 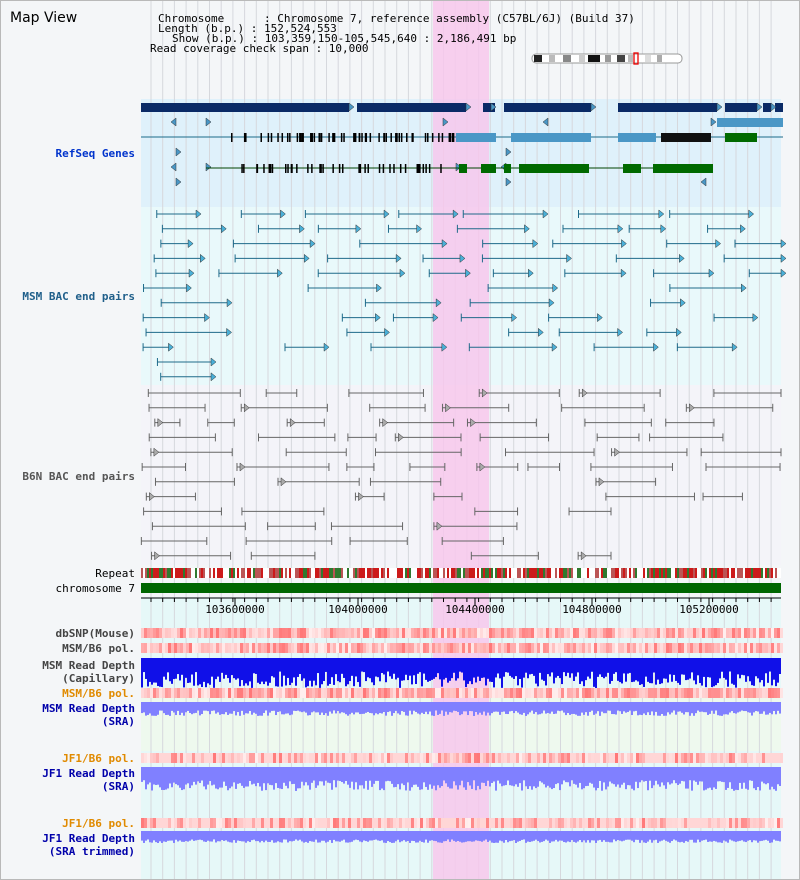 I want to click on track-label-msm-bac: MSM BAC end pairs, so click(x=78, y=296).